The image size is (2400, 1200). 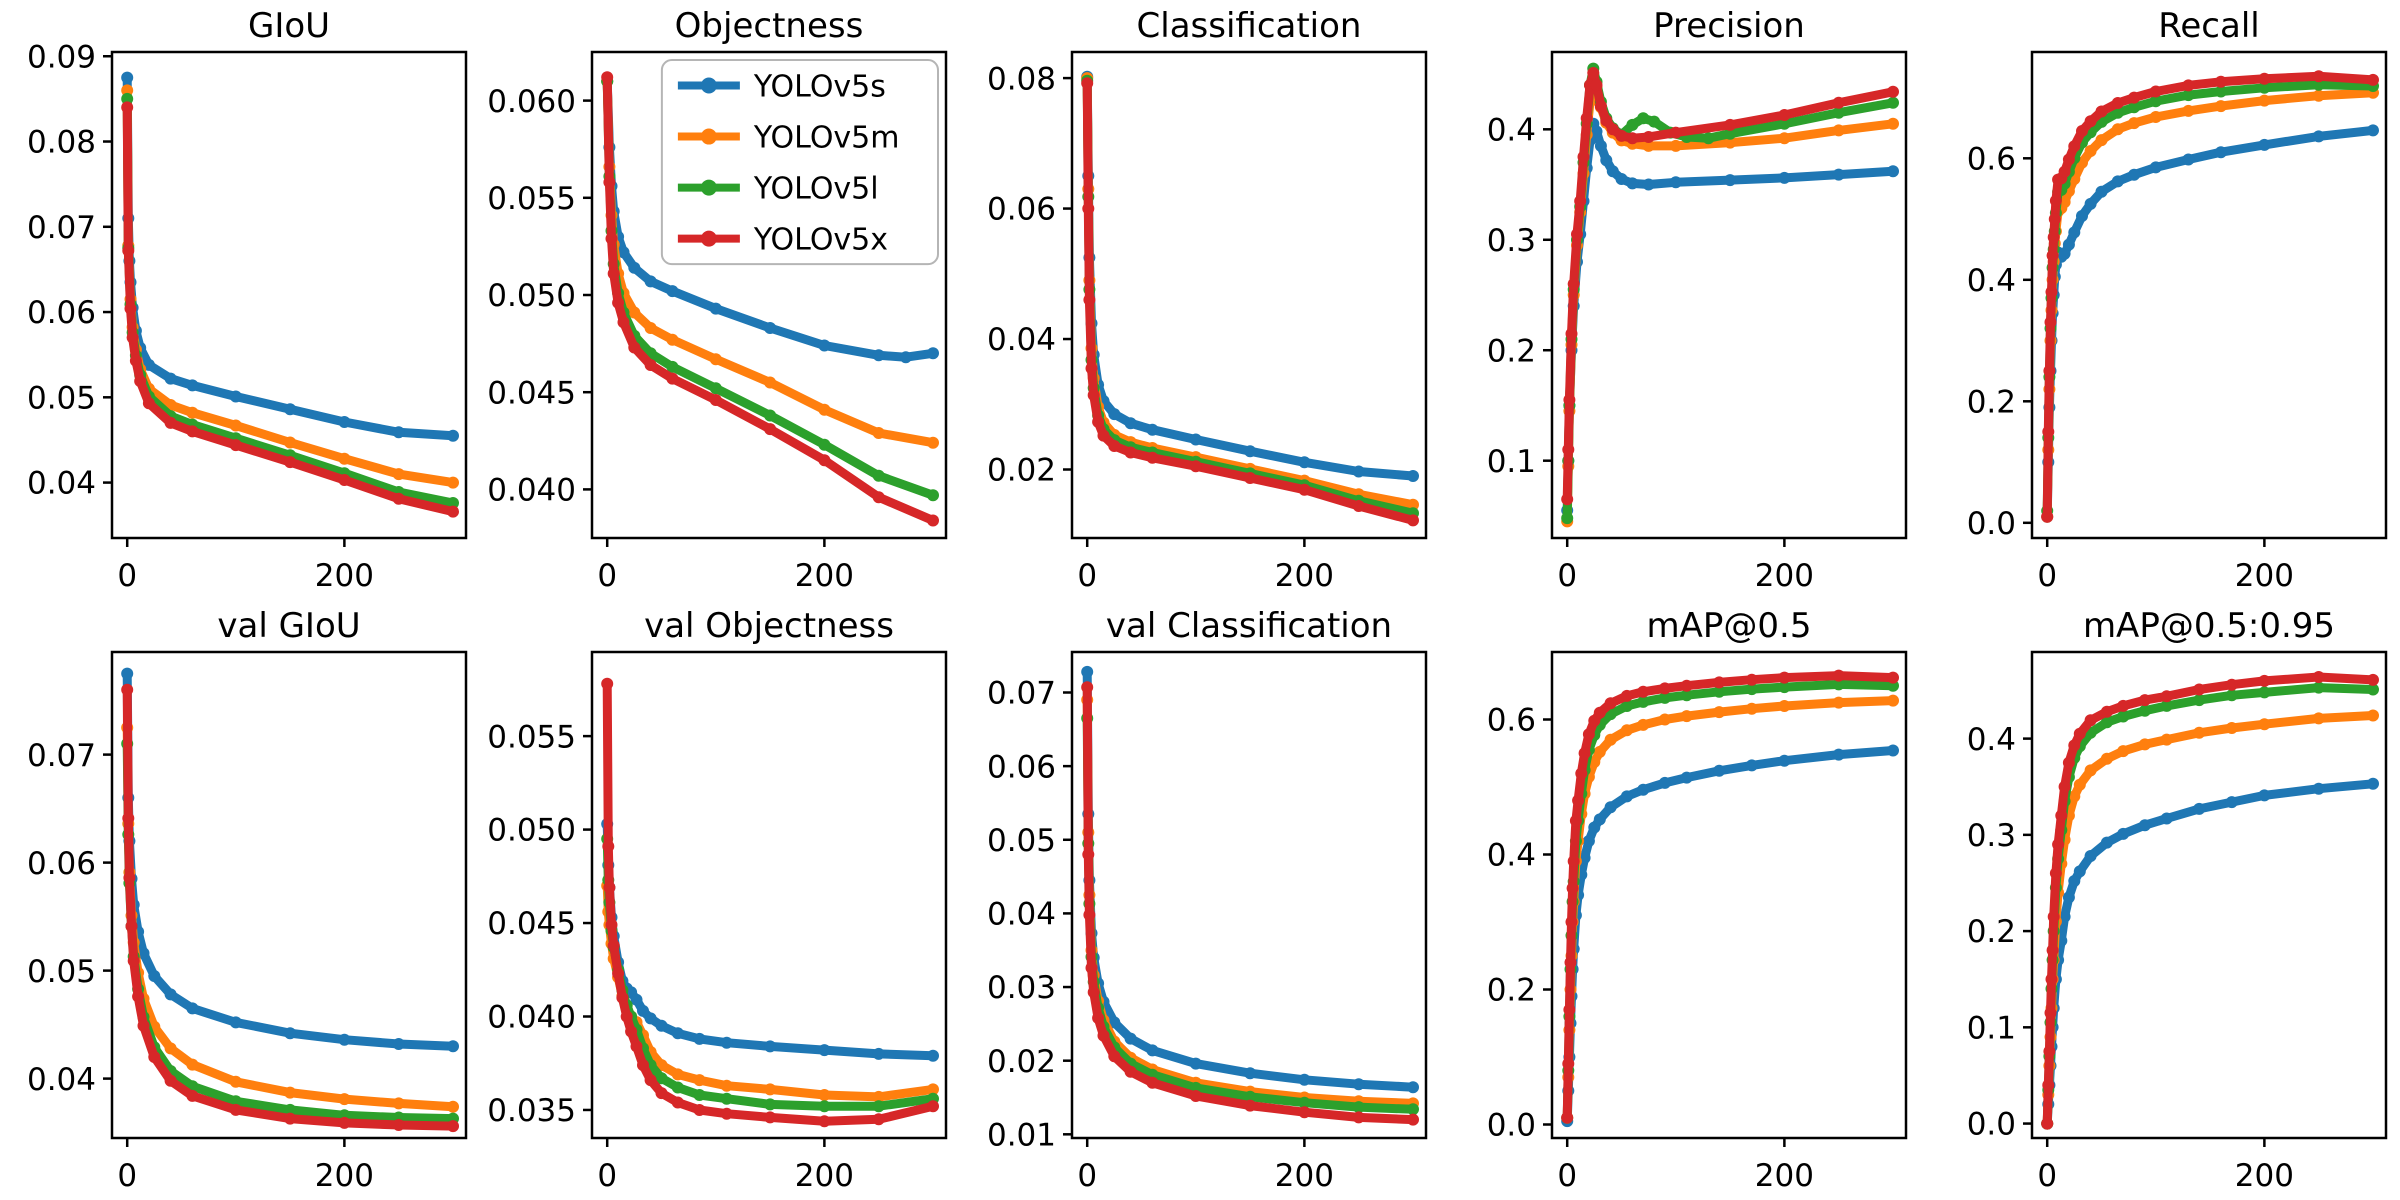 What do you see at coordinates (289, 626) in the screenshot?
I see `subplot-title: val GIoU` at bounding box center [289, 626].